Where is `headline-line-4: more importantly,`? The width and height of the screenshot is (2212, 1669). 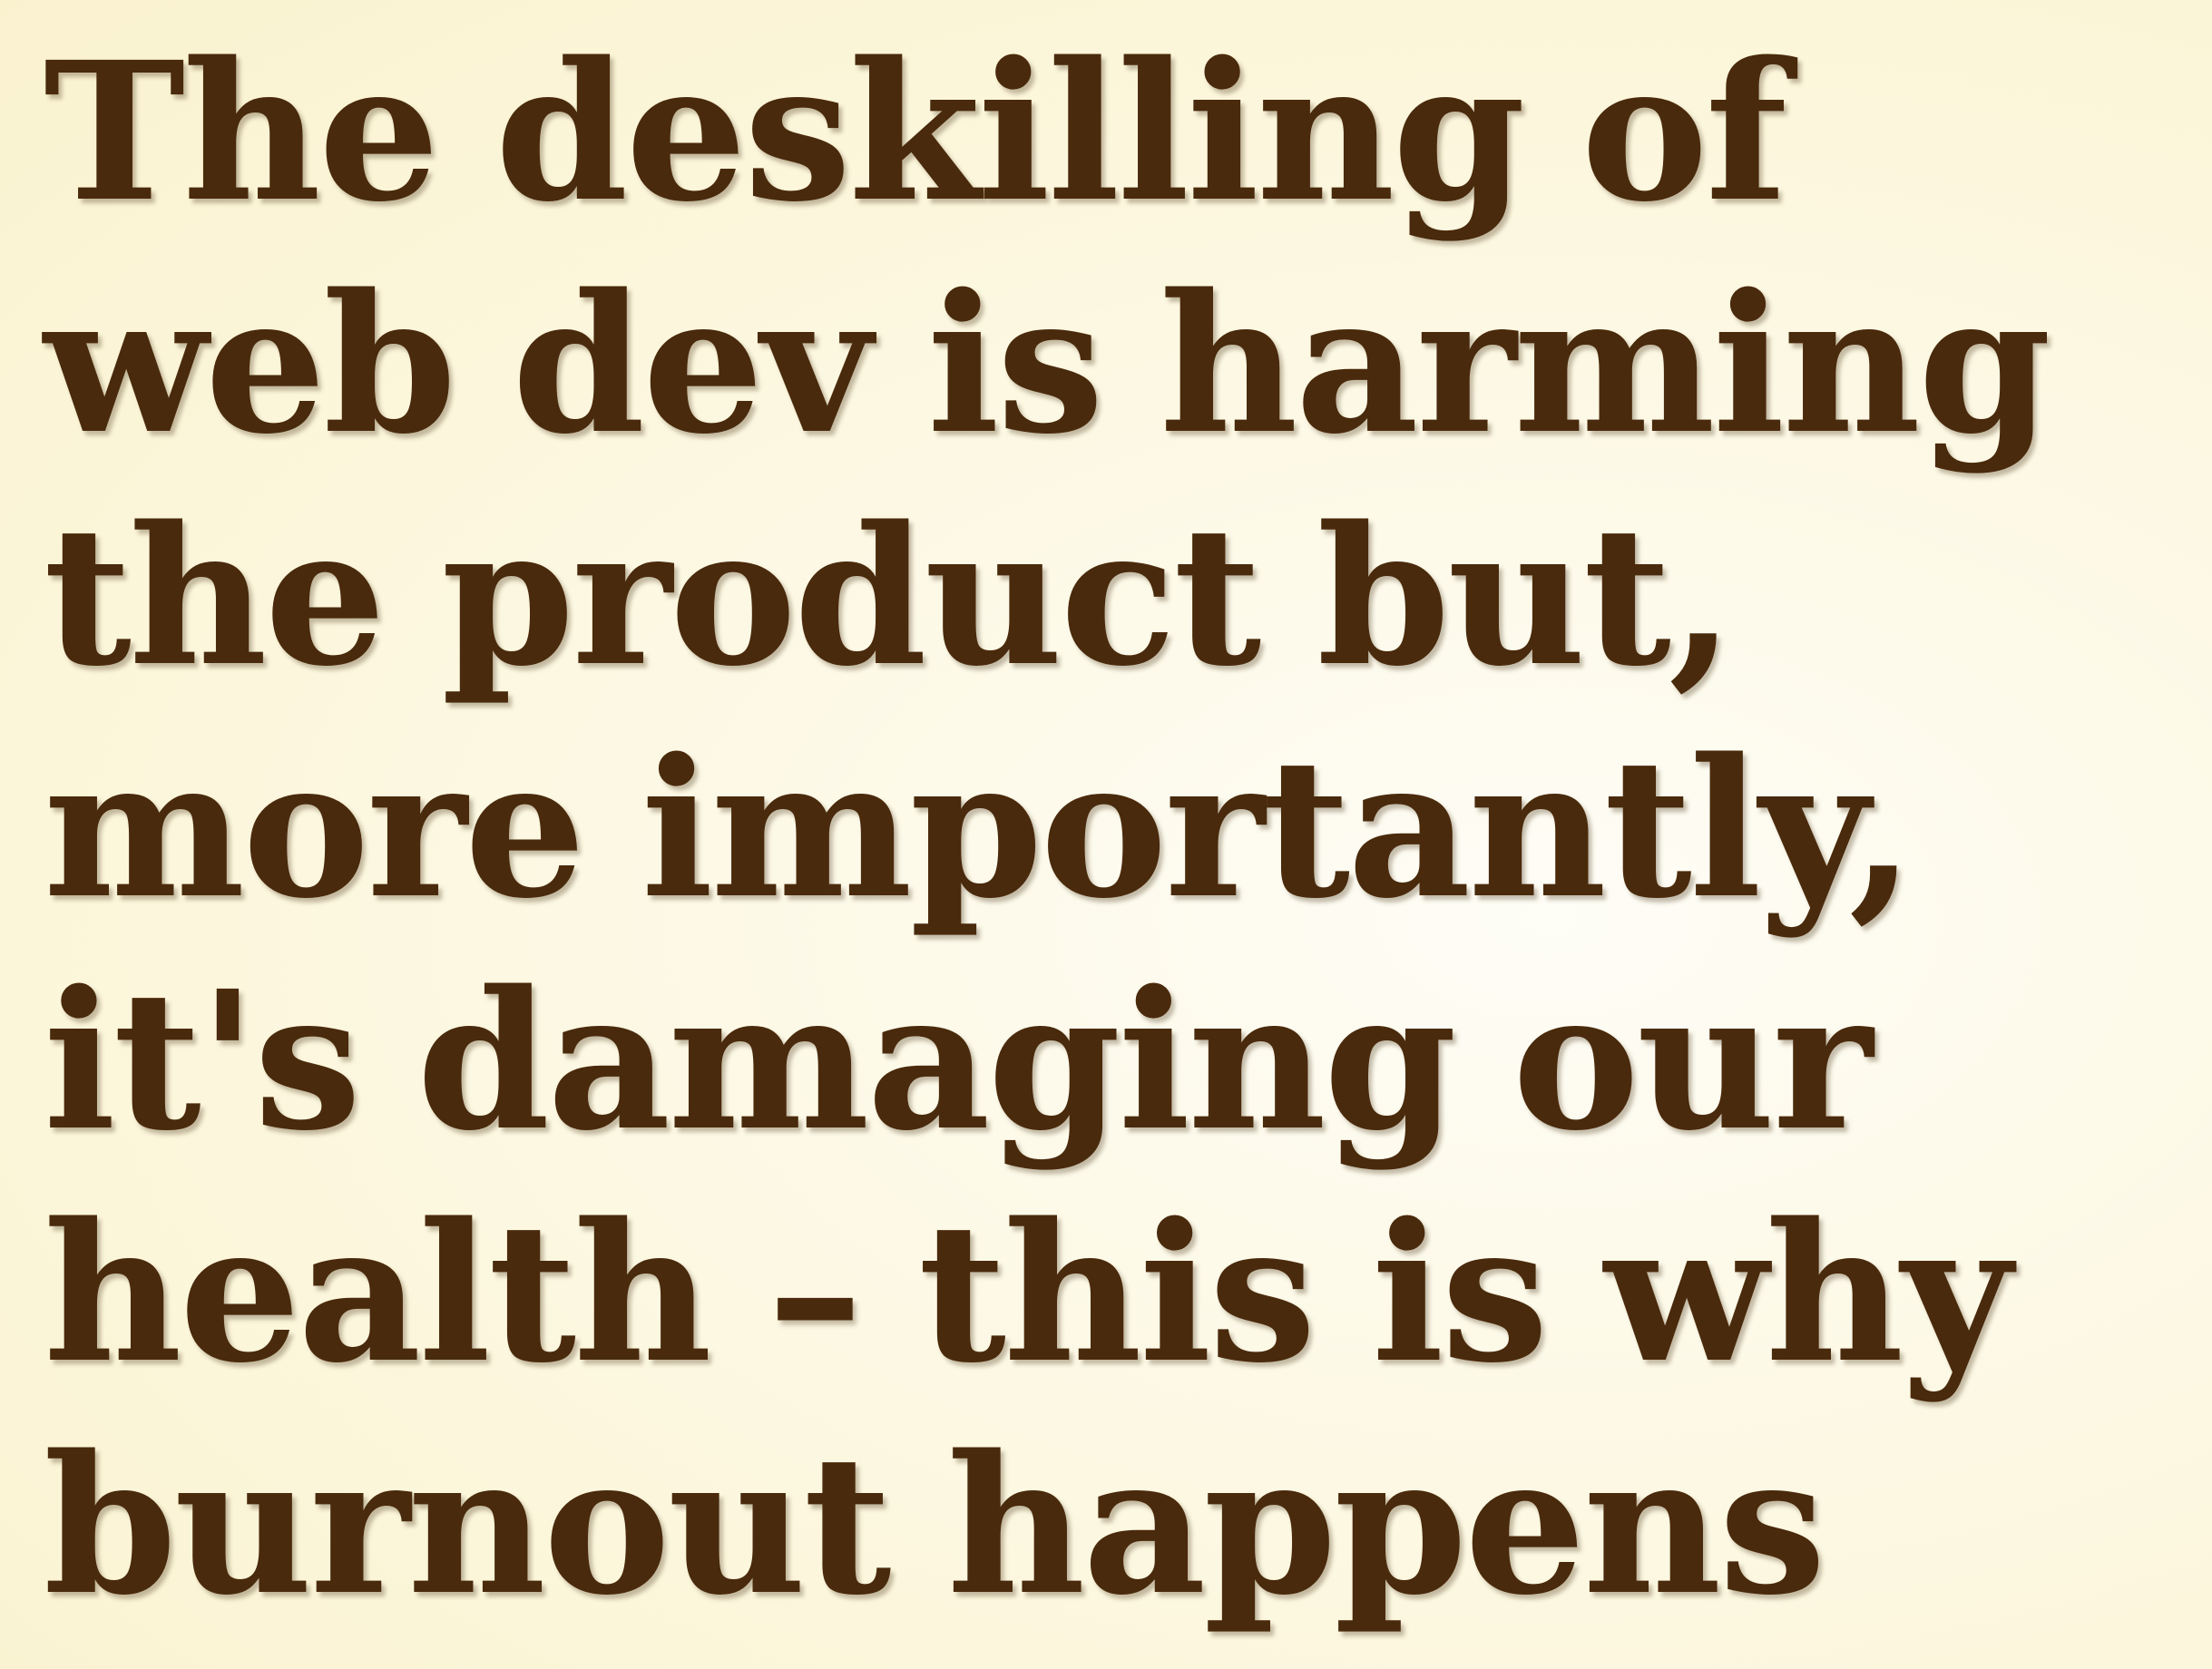
headline-line-4: more importantly, is located at coordinates (979, 829).